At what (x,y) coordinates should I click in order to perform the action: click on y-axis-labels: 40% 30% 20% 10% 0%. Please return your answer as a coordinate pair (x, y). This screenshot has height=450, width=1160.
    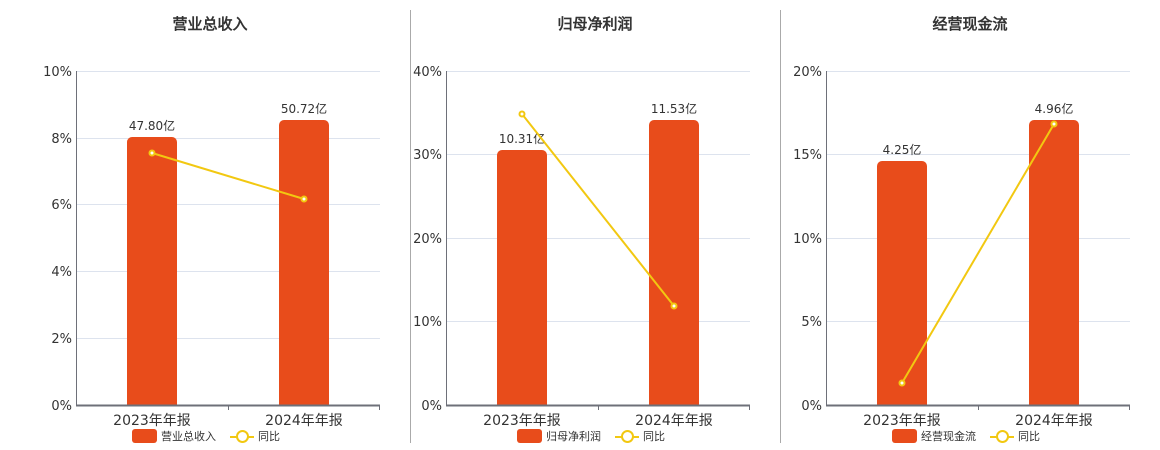
    Looking at the image, I should click on (427, 239).